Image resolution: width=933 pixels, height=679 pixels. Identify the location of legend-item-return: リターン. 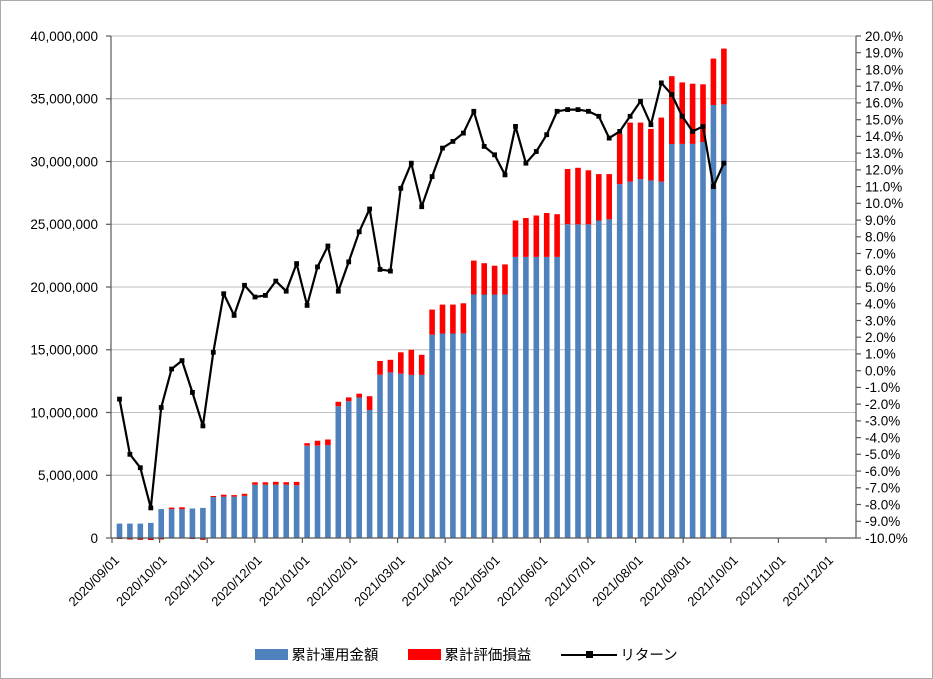
(619, 654).